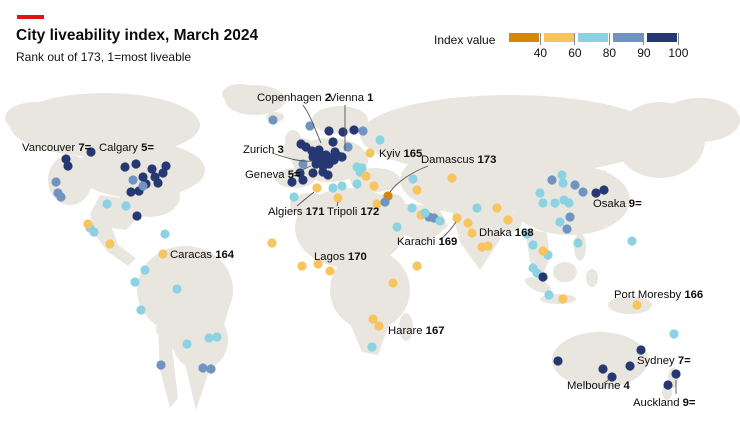 The image size is (740, 423). What do you see at coordinates (273, 175) in the screenshot?
I see `city-label: Geneva 5=` at bounding box center [273, 175].